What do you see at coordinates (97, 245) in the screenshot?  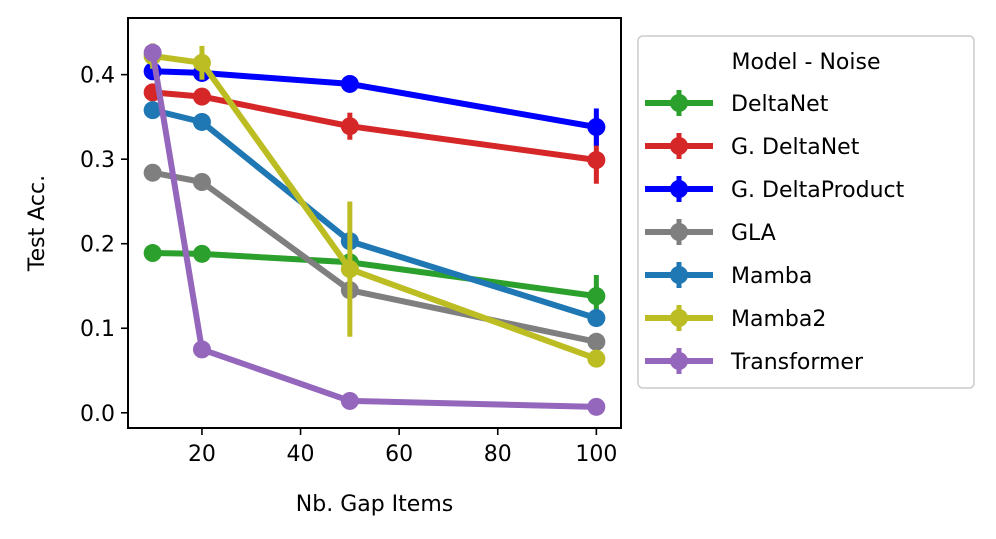 I see `y-tick-label: 0.2` at bounding box center [97, 245].